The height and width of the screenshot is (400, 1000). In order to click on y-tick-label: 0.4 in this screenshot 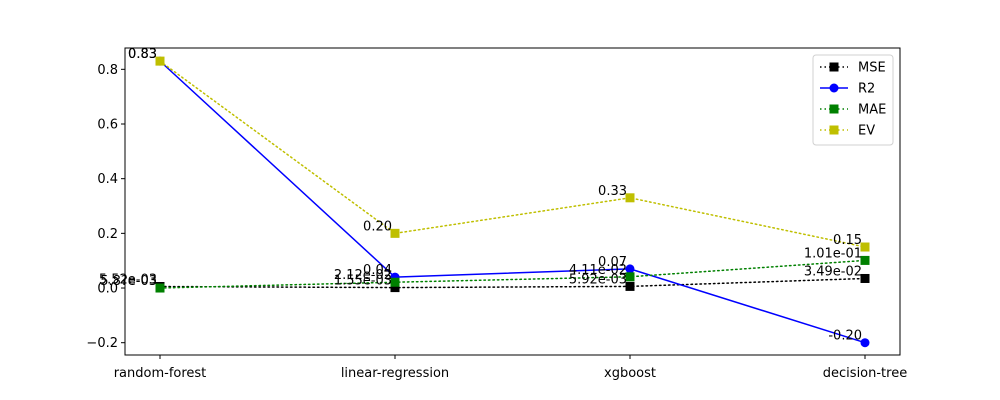, I will do `click(107, 179)`.